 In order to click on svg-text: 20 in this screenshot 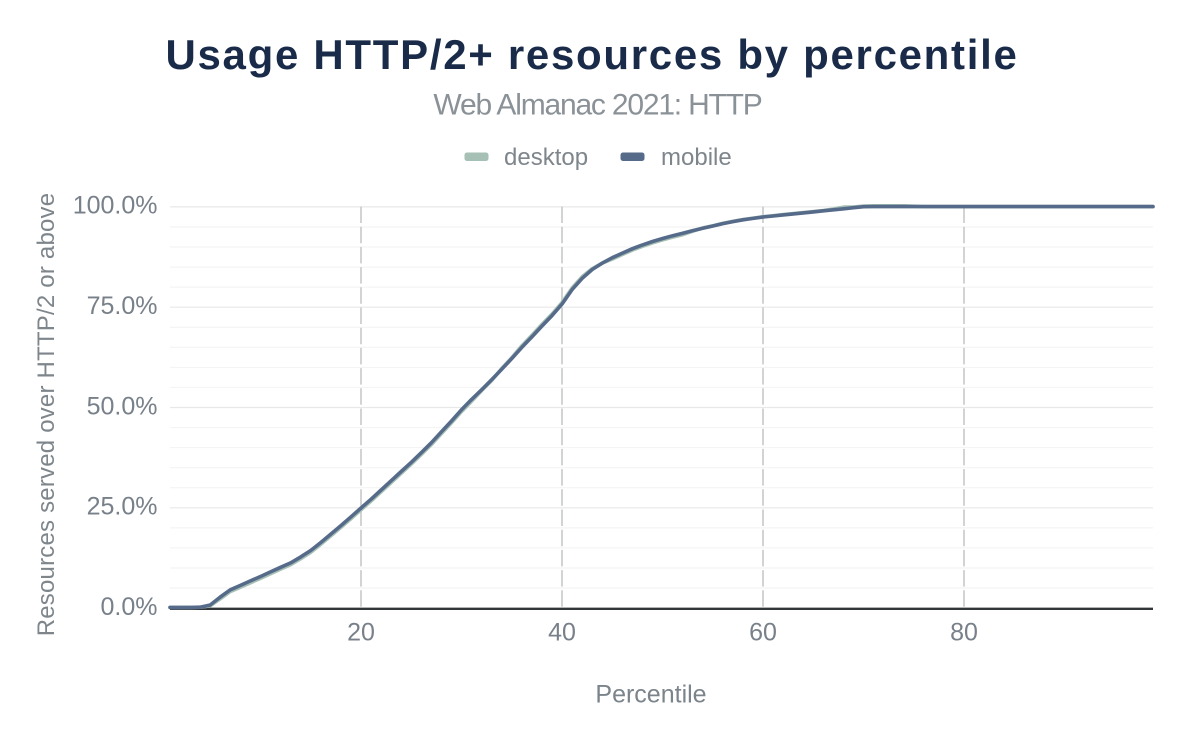, I will do `click(361, 633)`.